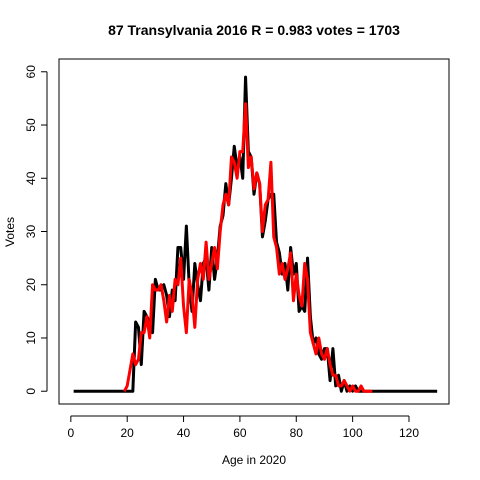 The width and height of the screenshot is (480, 480). What do you see at coordinates (409, 433) in the screenshot?
I see `x-tick-label: 120` at bounding box center [409, 433].